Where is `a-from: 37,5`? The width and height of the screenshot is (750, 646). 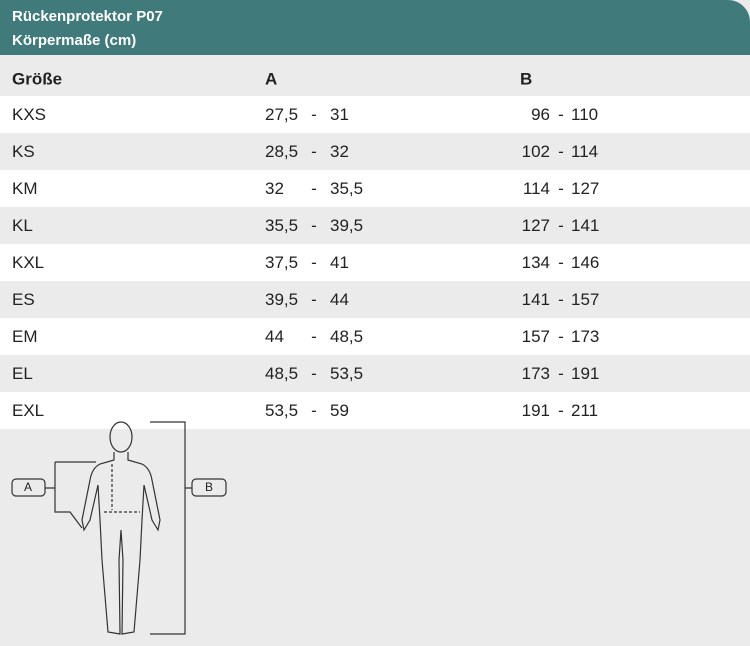 a-from: 37,5 is located at coordinates (281, 262).